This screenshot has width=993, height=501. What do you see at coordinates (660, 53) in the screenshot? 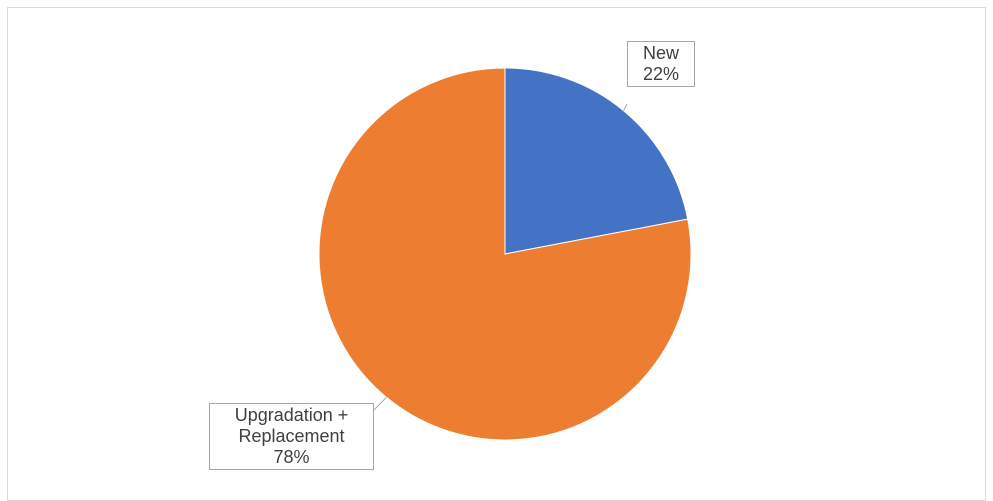
I see `data-label-new-name: New` at bounding box center [660, 53].